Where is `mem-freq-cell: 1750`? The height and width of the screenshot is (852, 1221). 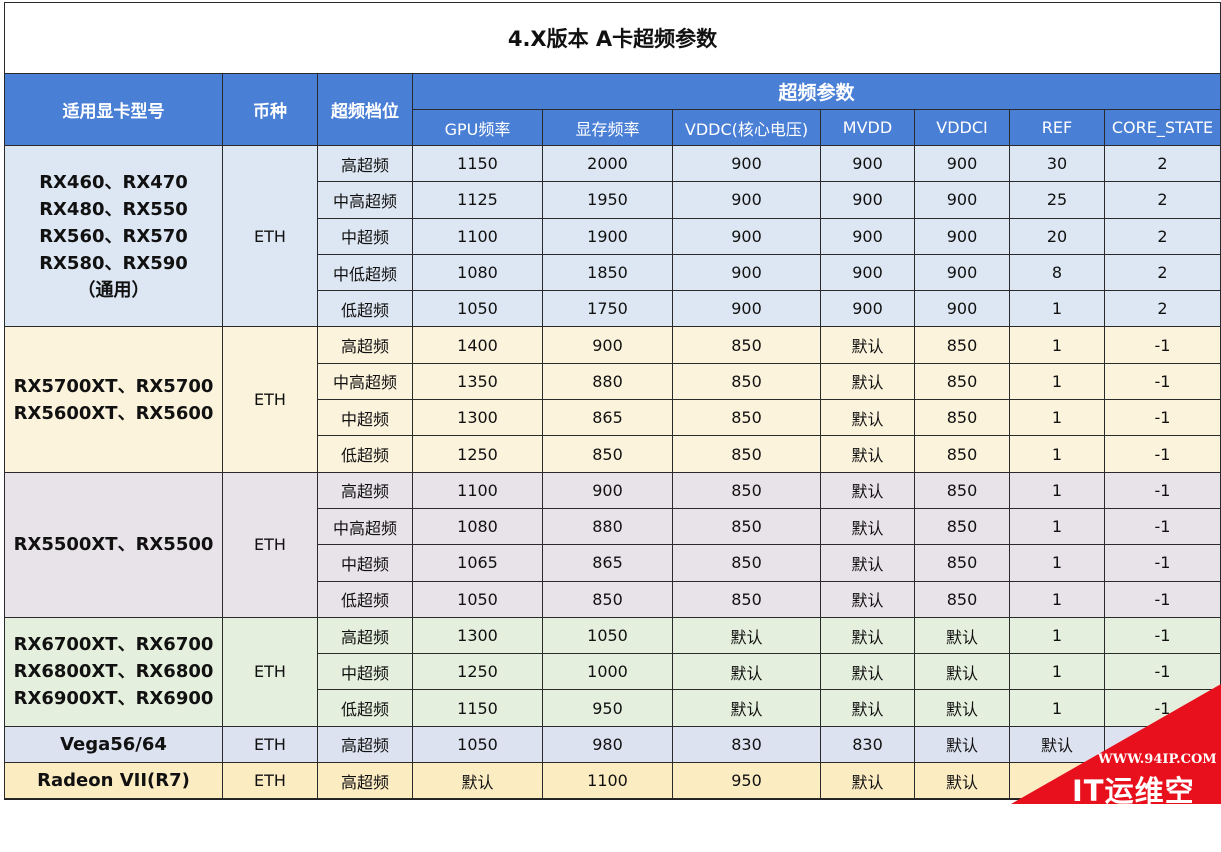
mem-freq-cell: 1750 is located at coordinates (607, 309).